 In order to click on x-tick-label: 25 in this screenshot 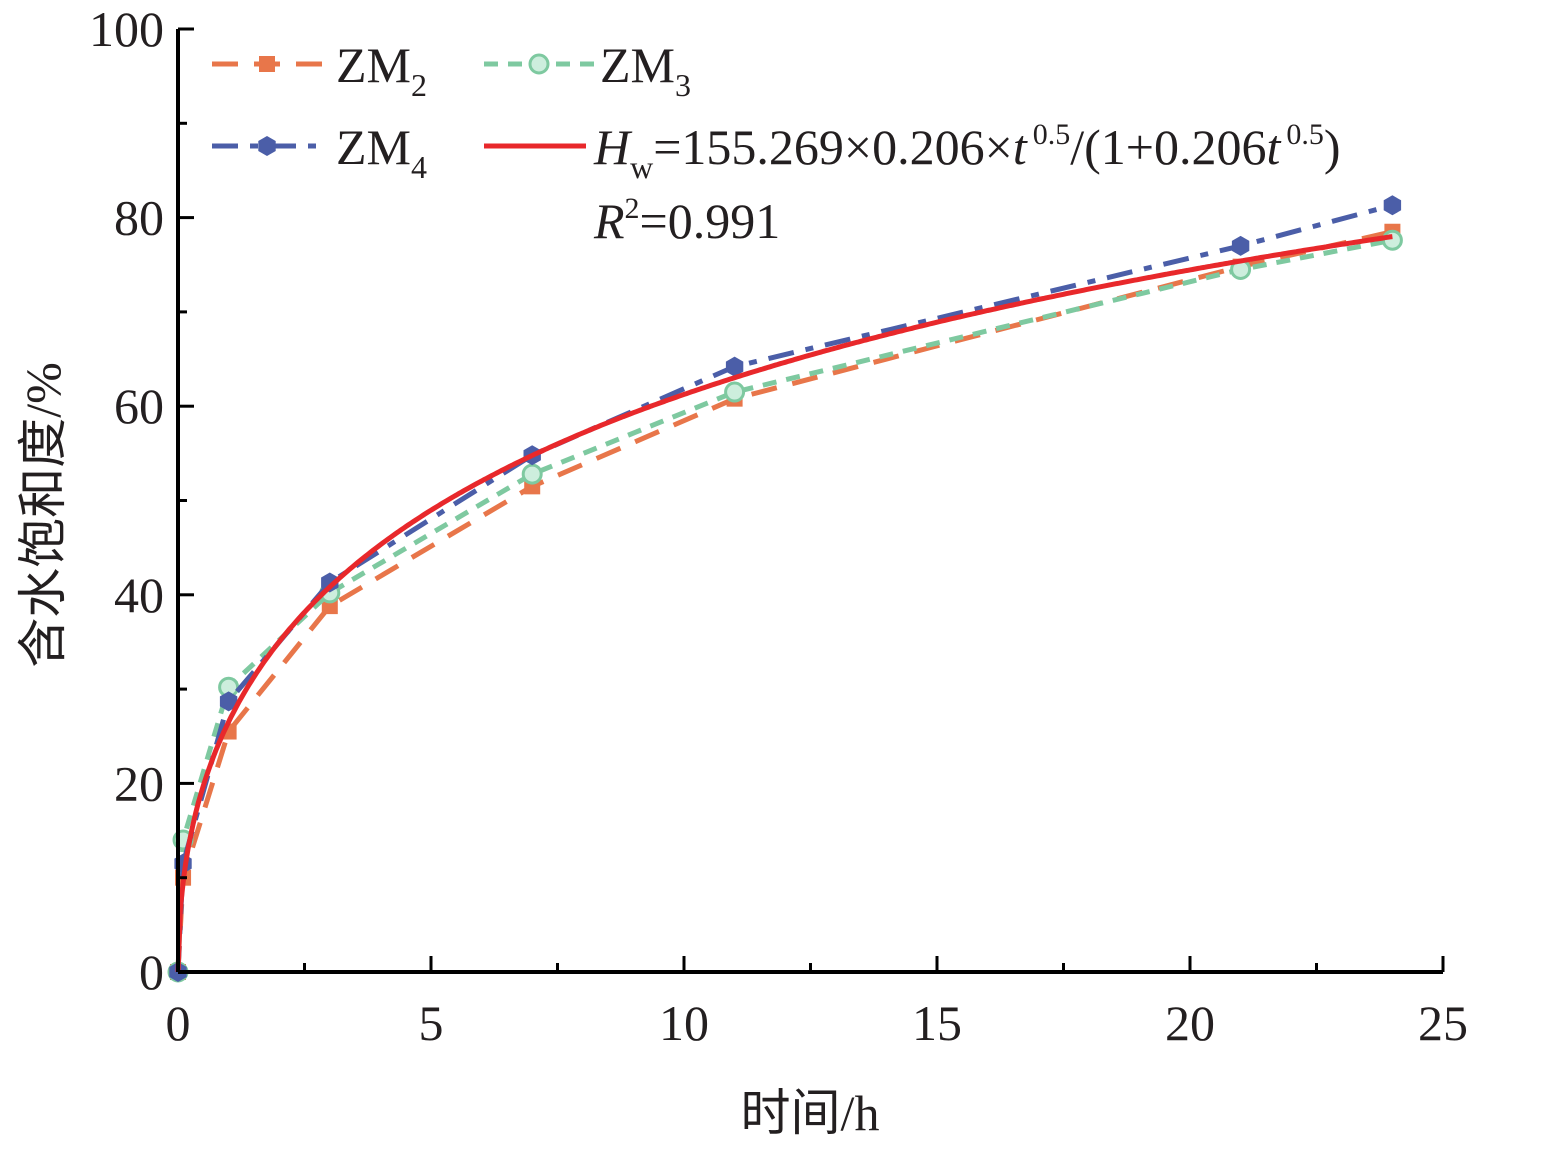, I will do `click(1443, 1023)`.